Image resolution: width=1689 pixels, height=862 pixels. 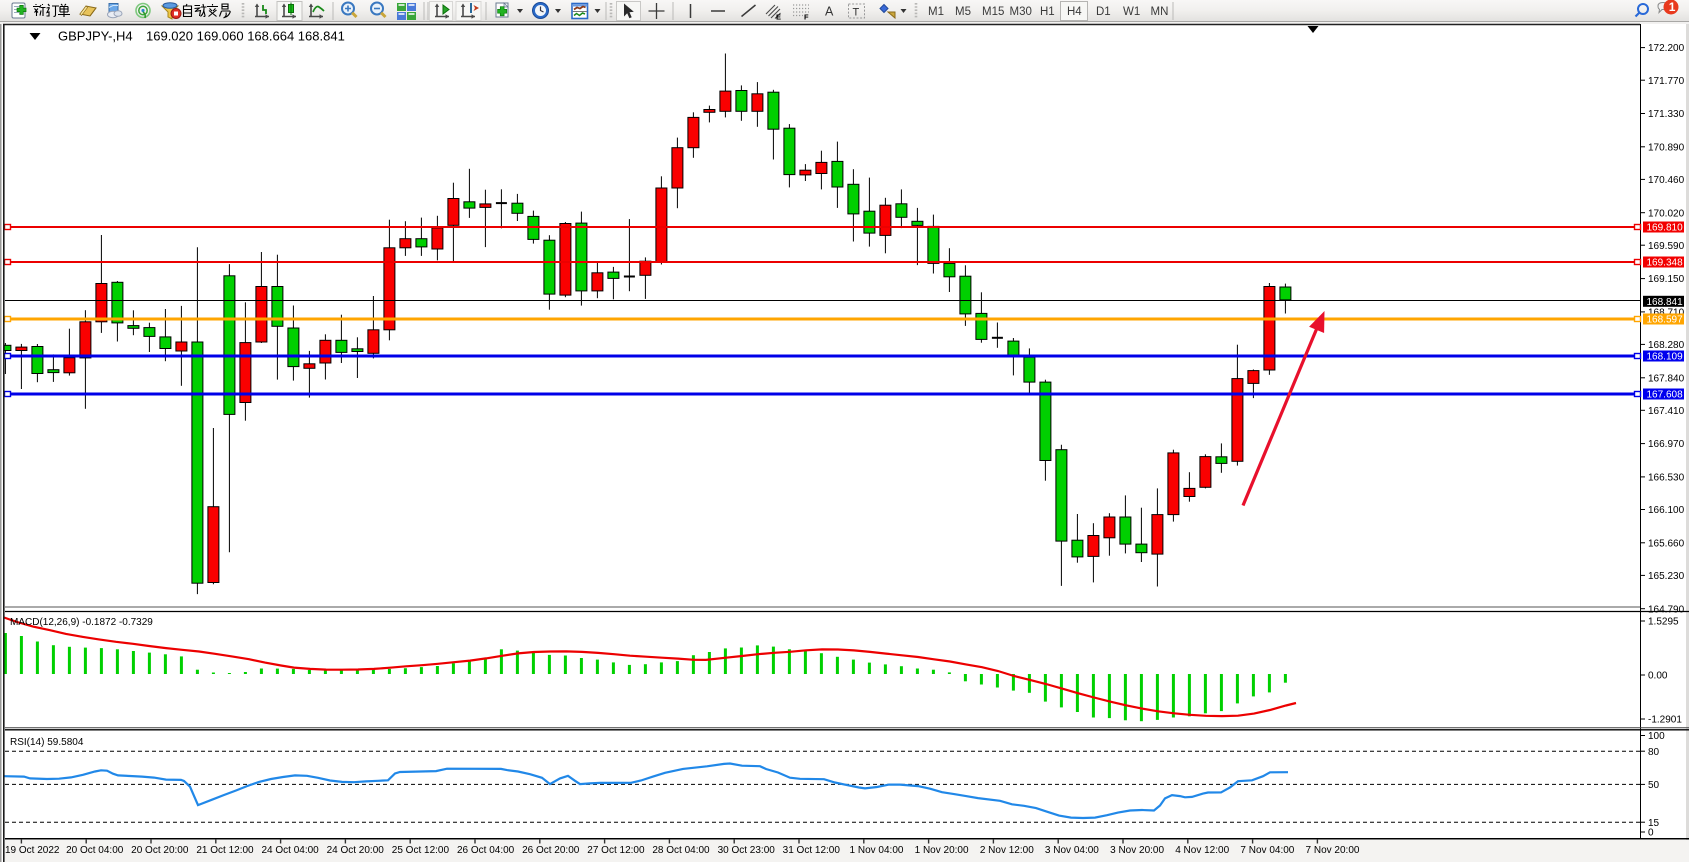 What do you see at coordinates (81, 622) in the screenshot?
I see `svg-text: MACD(12,26,9) -0.1872 -0.7329` at bounding box center [81, 622].